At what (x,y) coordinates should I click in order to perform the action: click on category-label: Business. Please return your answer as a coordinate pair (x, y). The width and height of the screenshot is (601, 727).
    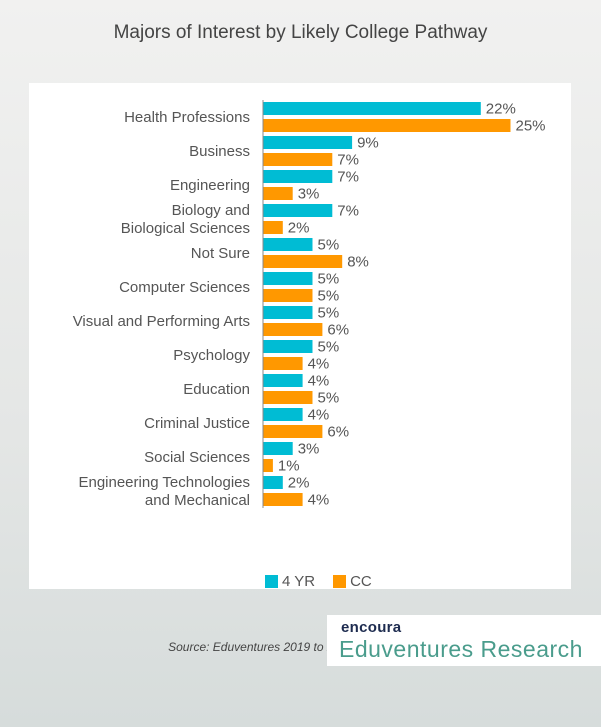
    Looking at the image, I should click on (219, 151).